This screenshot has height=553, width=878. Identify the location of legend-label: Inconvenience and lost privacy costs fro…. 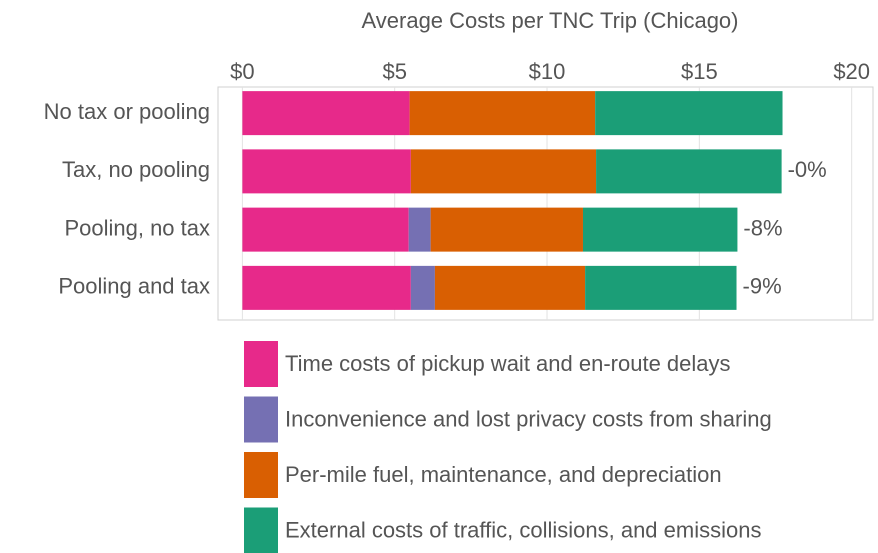
(528, 418).